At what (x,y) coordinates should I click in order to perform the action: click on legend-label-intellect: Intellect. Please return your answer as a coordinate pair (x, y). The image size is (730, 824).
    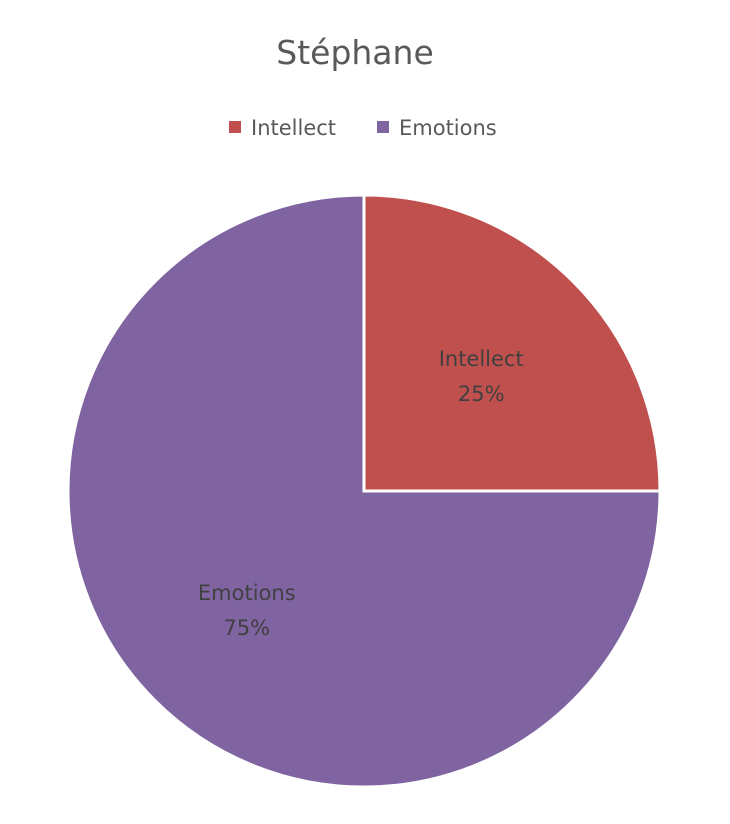
    Looking at the image, I should click on (293, 128).